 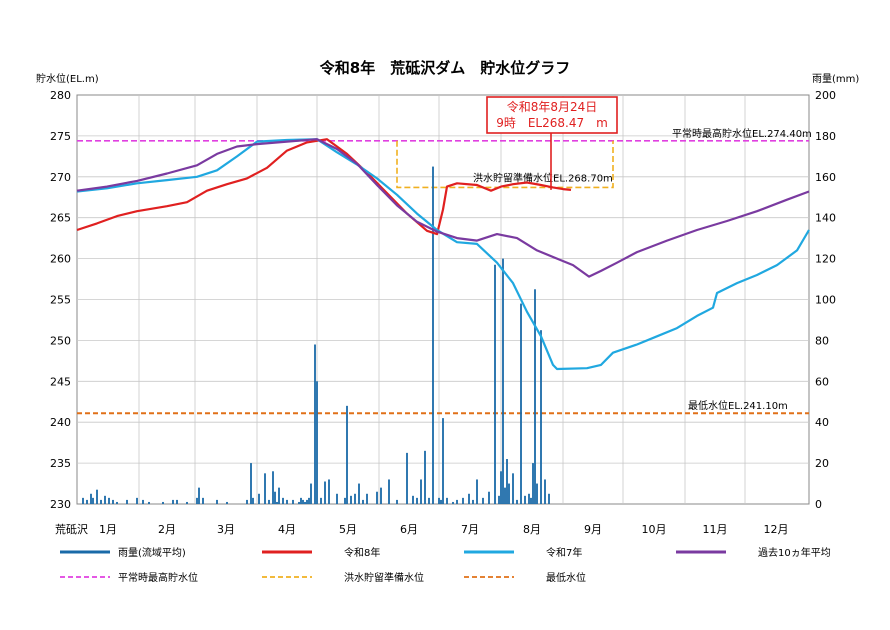 I want to click on month-label: 12月, so click(x=776, y=529).